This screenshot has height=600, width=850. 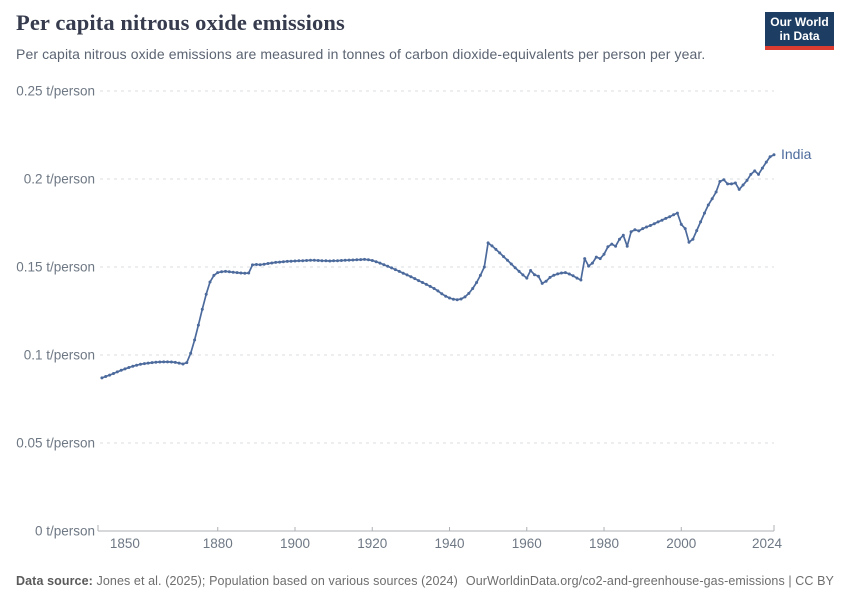 I want to click on series-label-india: India, so click(x=796, y=154).